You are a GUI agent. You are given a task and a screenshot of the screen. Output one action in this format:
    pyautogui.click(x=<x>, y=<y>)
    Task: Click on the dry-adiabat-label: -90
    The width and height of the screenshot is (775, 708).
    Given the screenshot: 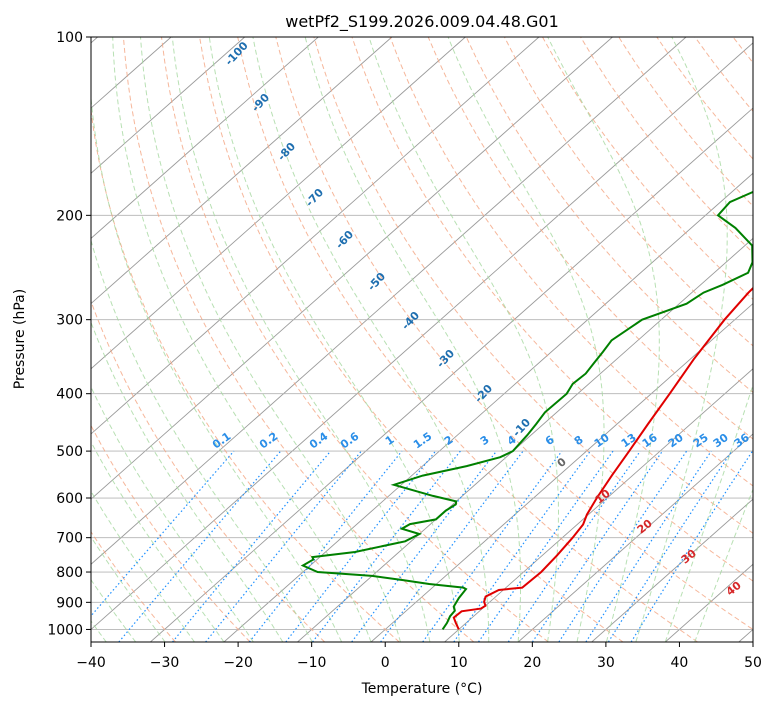 What is the action you would take?
    pyautogui.click(x=260, y=103)
    